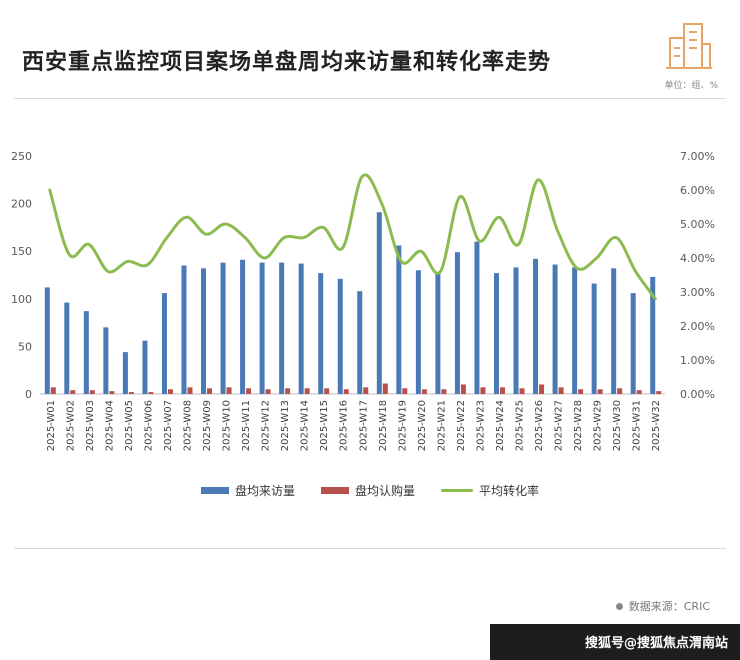 This screenshot has height=660, width=740. Describe the element at coordinates (691, 86) in the screenshot. I see `unit-label: 单位：组、%` at that location.